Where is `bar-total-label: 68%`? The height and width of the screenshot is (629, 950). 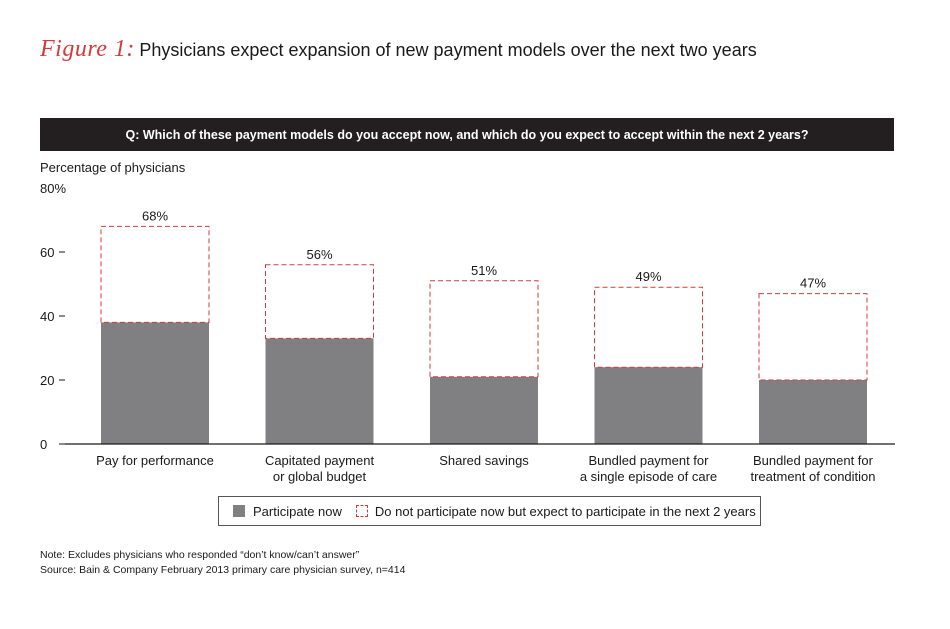 bar-total-label: 68% is located at coordinates (155, 215).